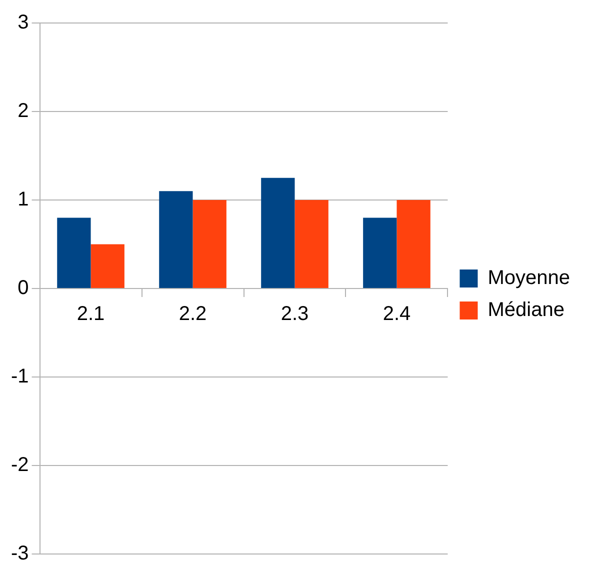  Describe the element at coordinates (529, 278) in the screenshot. I see `legend-label: Moyenne` at that location.